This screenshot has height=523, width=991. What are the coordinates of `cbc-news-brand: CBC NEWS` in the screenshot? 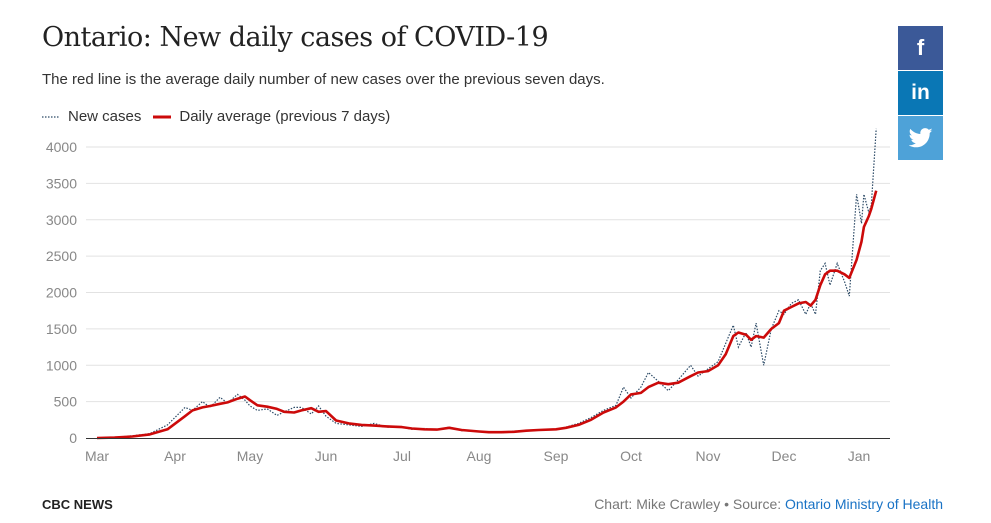 It's located at (77, 504).